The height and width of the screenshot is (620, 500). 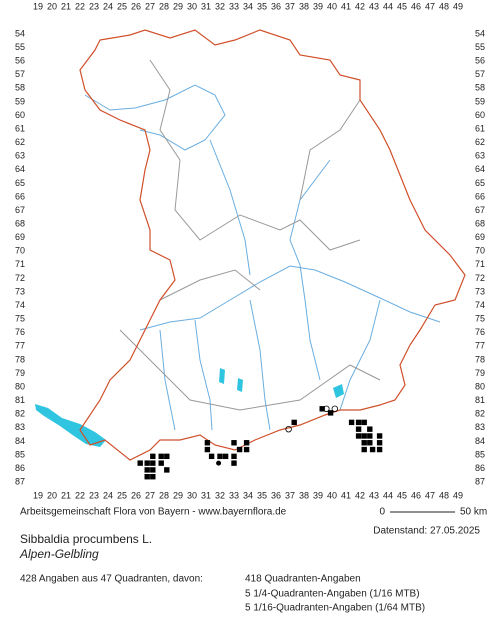 I want to click on row-label: 55, so click(x=20, y=47).